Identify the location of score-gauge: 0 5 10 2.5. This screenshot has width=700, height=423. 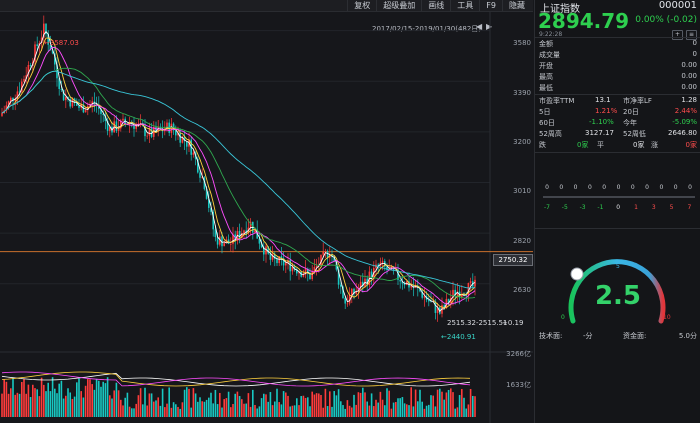
(617, 282).